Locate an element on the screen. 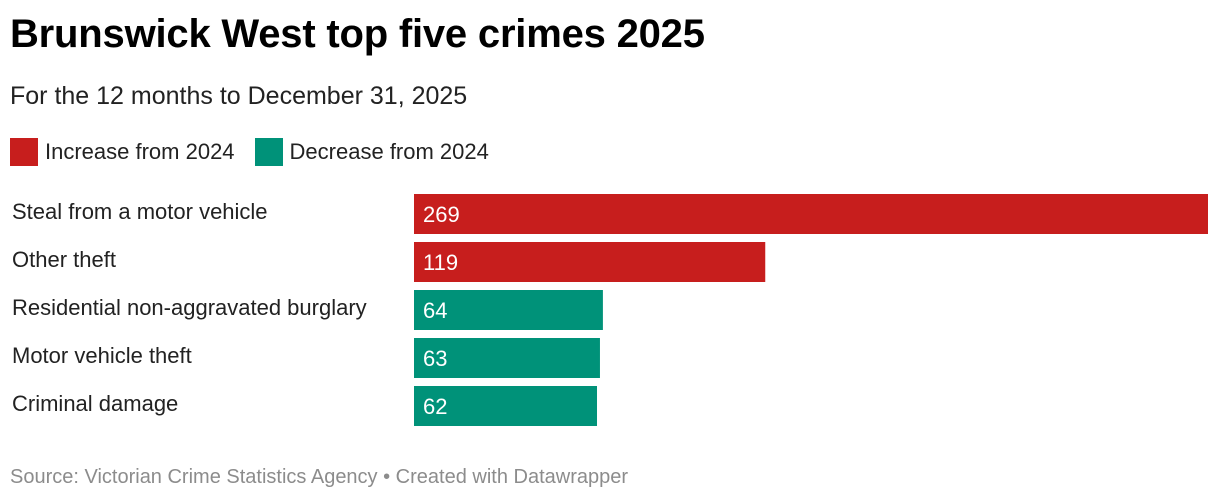 This screenshot has height=502, width=1220. bar-label: Residential non-aggravated burglary is located at coordinates (189, 307).